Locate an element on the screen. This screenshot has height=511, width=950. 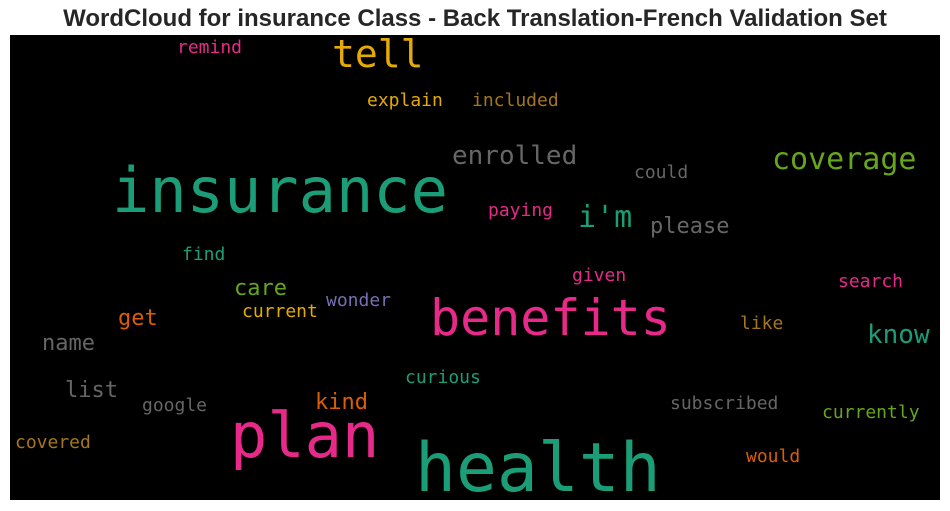
word-paying: paying is located at coordinates (521, 210).